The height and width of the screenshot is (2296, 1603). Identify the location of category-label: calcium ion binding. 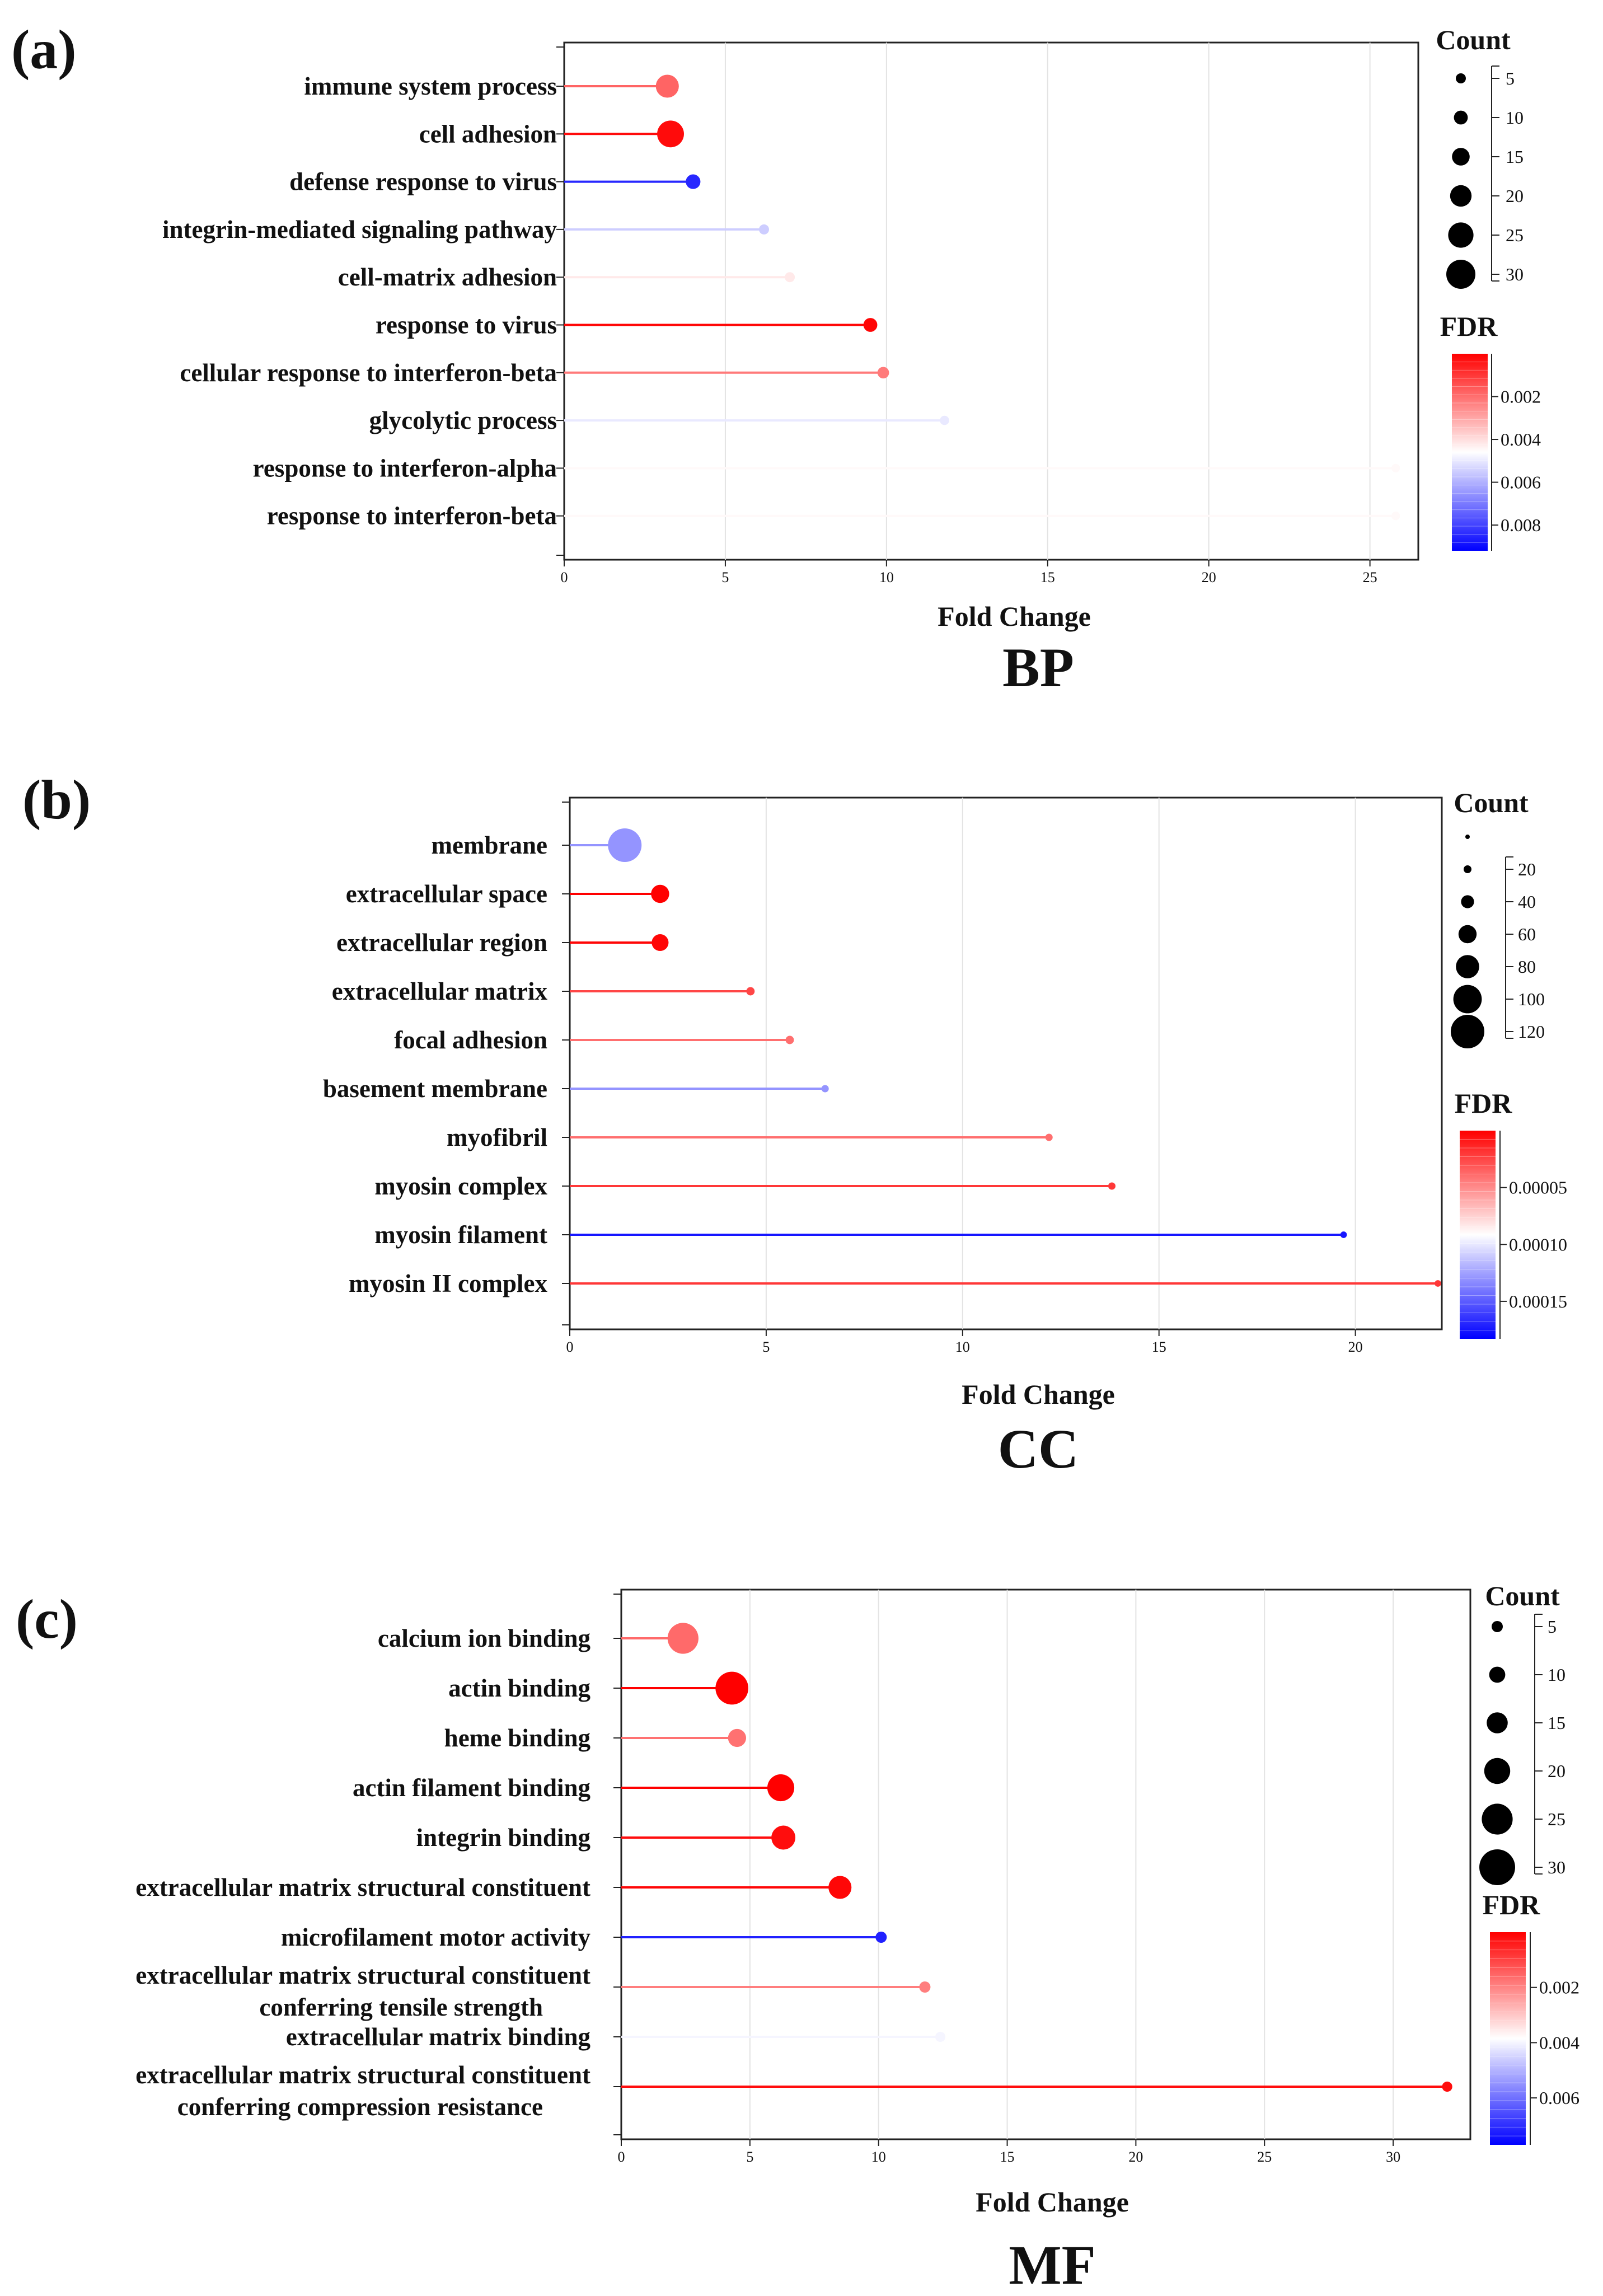
(484, 1638).